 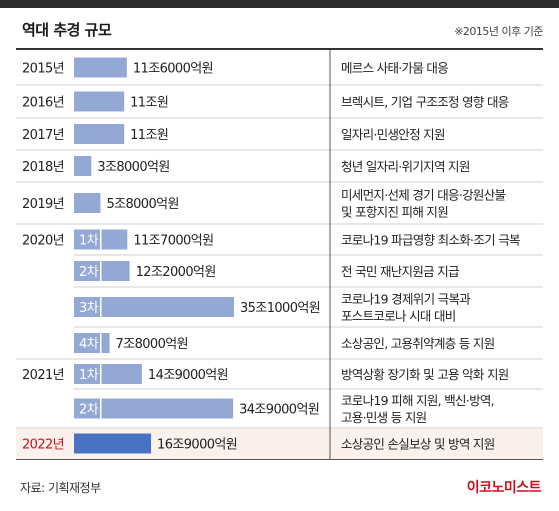 I want to click on value-label: 16조9000억원, so click(x=197, y=445).